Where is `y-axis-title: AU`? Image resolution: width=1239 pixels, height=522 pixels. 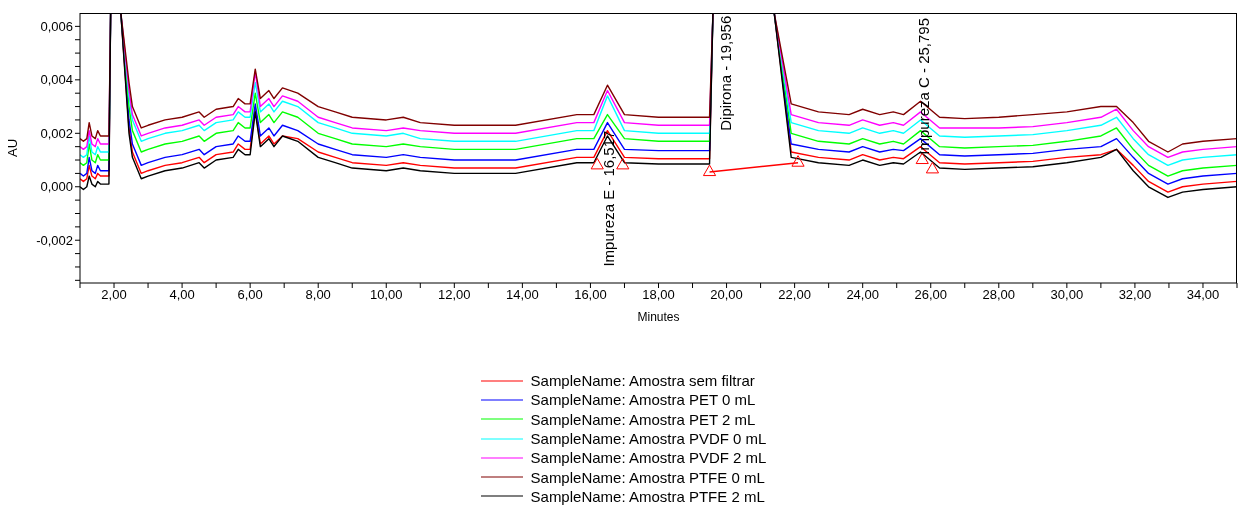
y-axis-title: AU is located at coordinates (12, 148).